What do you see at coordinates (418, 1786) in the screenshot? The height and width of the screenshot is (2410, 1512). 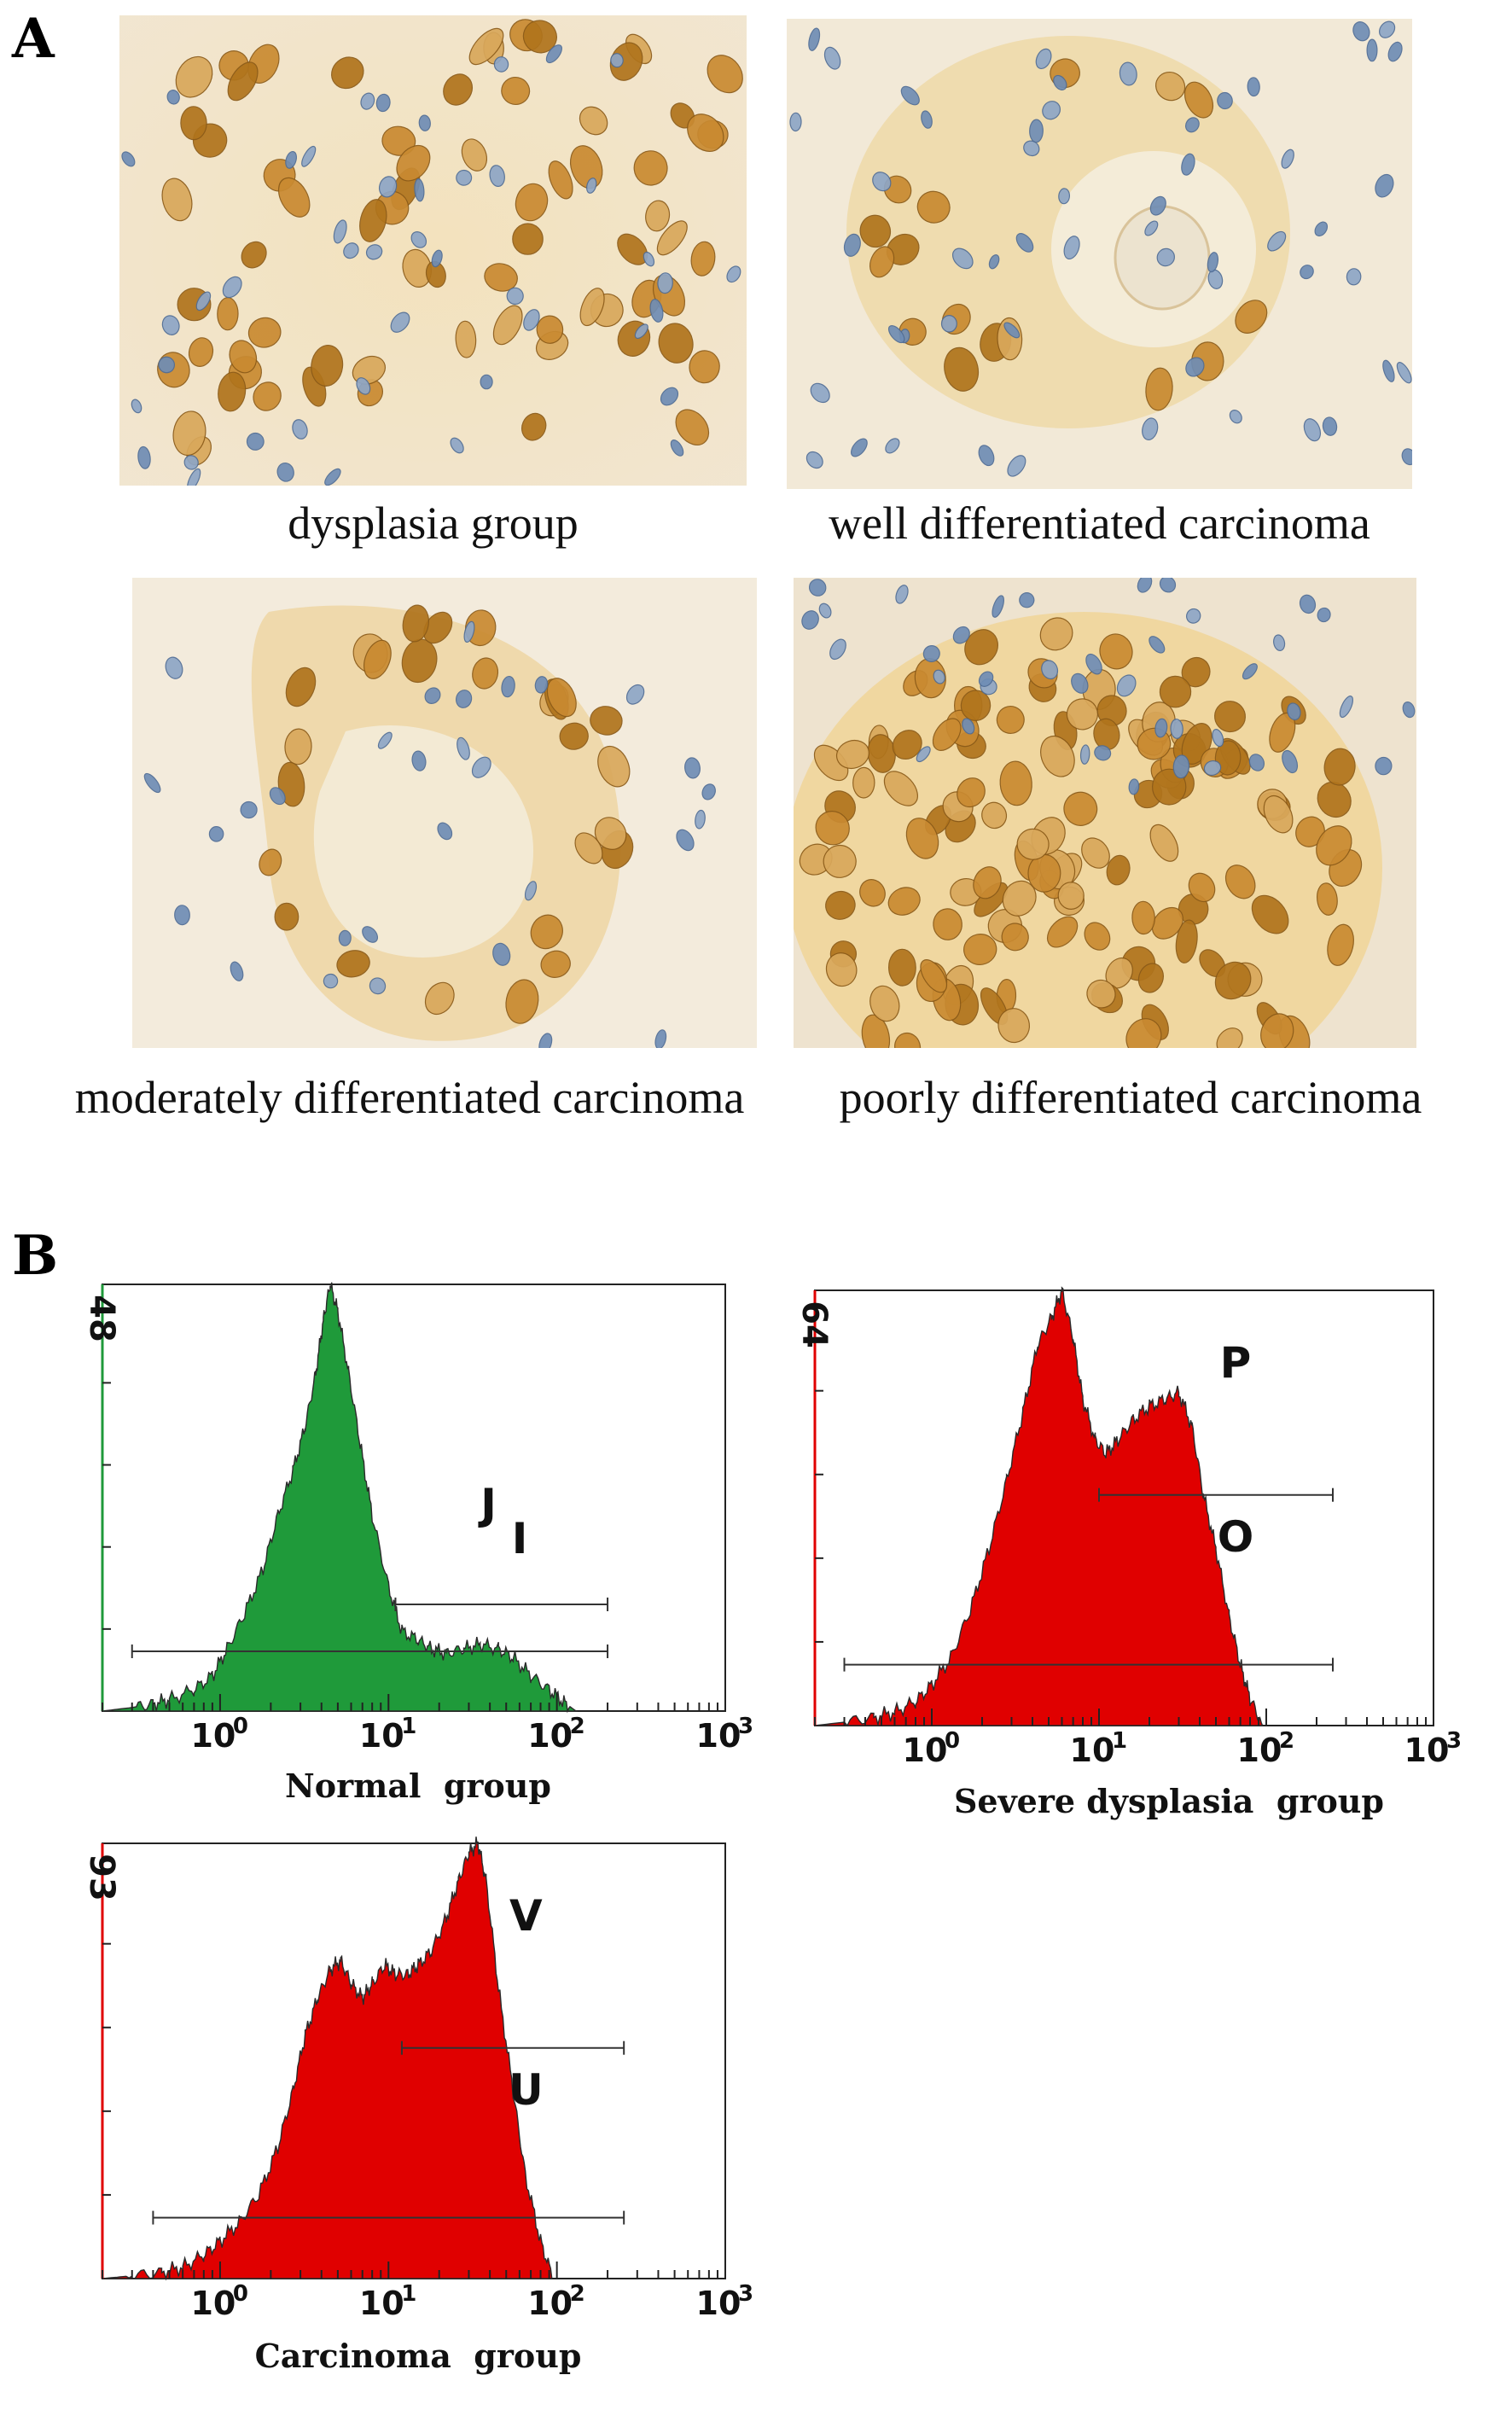 I see `histogram-normal-caption: Normal group` at bounding box center [418, 1786].